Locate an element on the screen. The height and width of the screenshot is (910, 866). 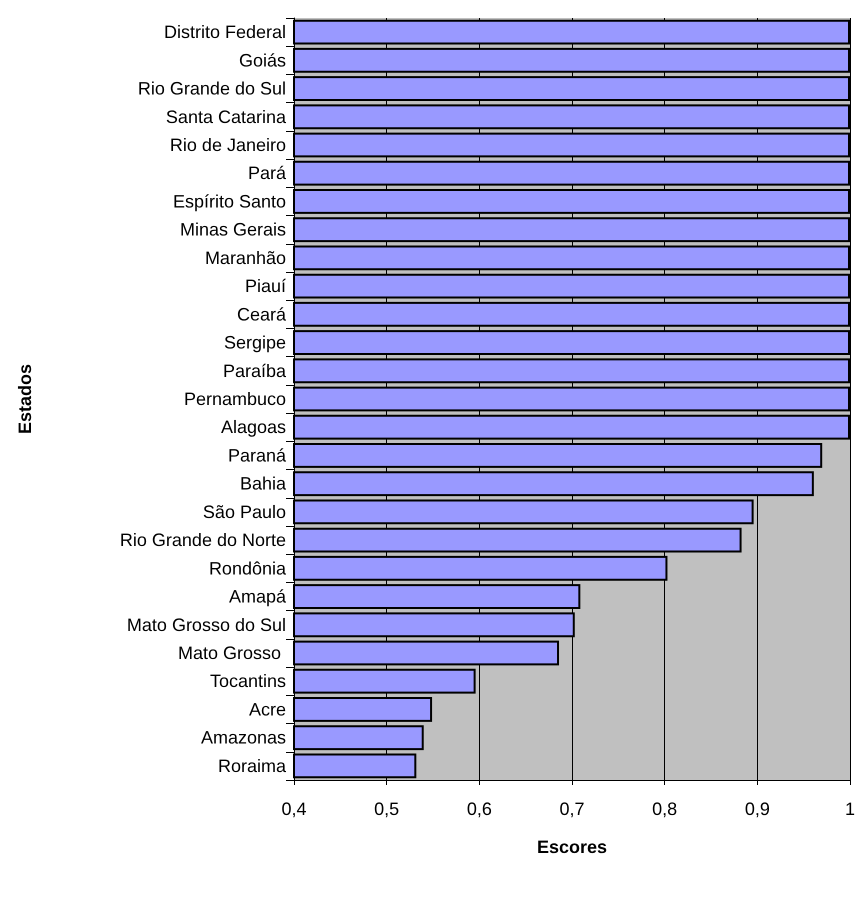
y-tick-label: Sergipe is located at coordinates (255, 342).